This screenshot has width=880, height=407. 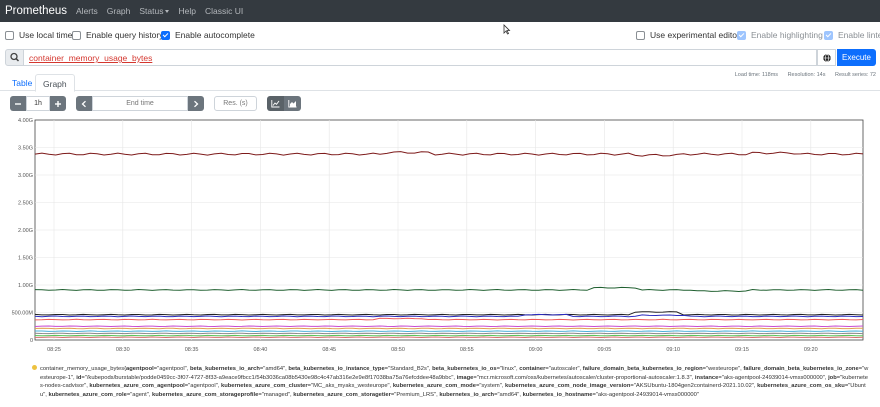 What do you see at coordinates (859, 35) in the screenshot?
I see `enable-linter-label: Enable linter` at bounding box center [859, 35].